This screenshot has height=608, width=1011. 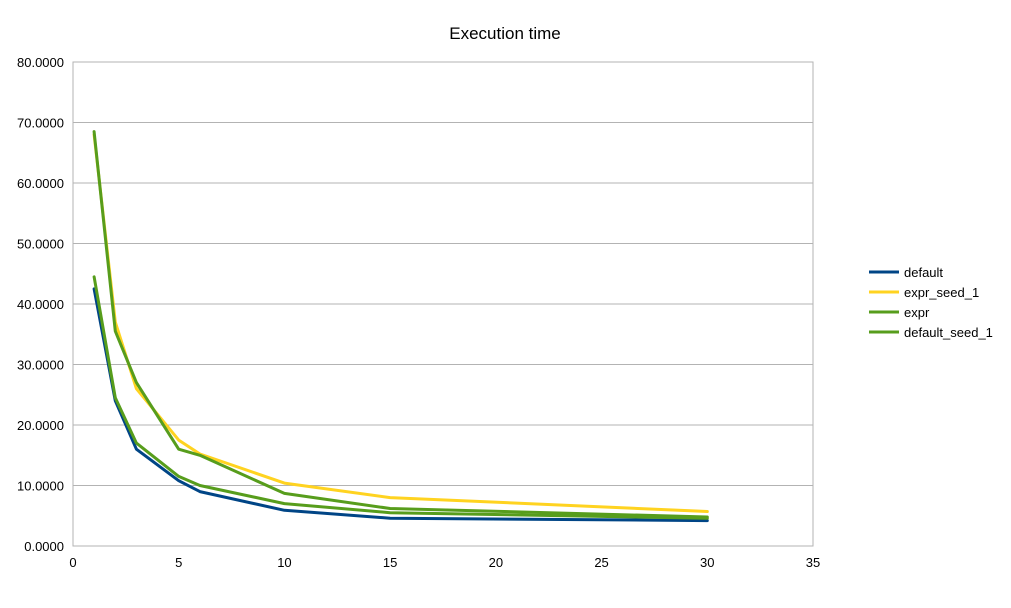 What do you see at coordinates (40, 244) in the screenshot?
I see `y-tick-label: 50.0000` at bounding box center [40, 244].